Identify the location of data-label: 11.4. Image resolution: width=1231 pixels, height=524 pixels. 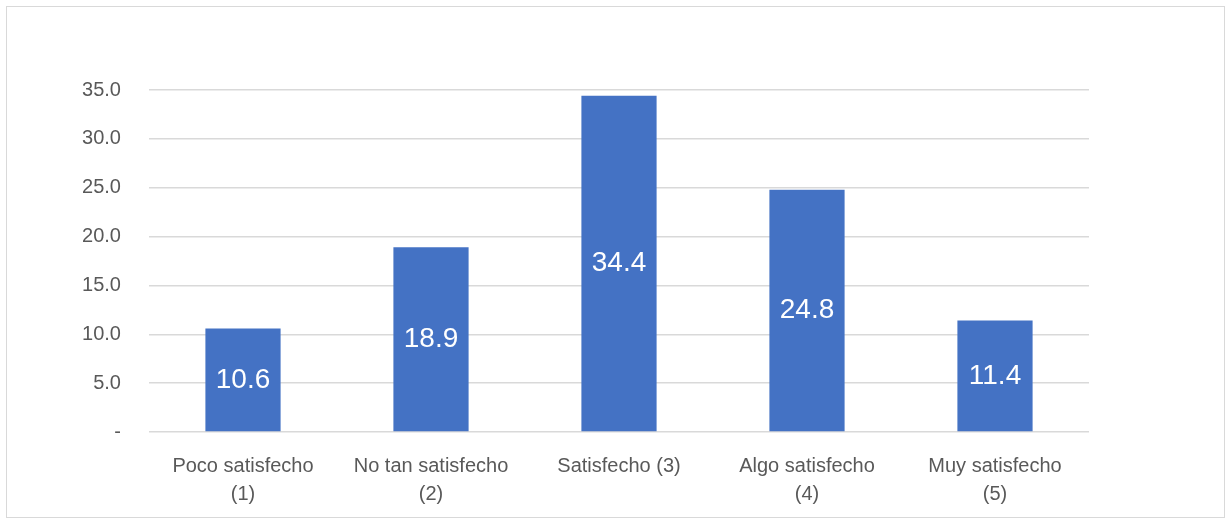
(995, 374).